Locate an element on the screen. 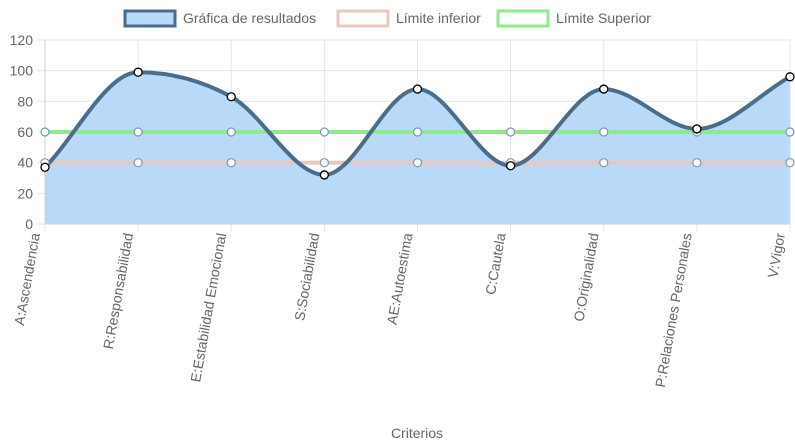  x-tick-label: S:Sociabilidad is located at coordinates (306, 277).